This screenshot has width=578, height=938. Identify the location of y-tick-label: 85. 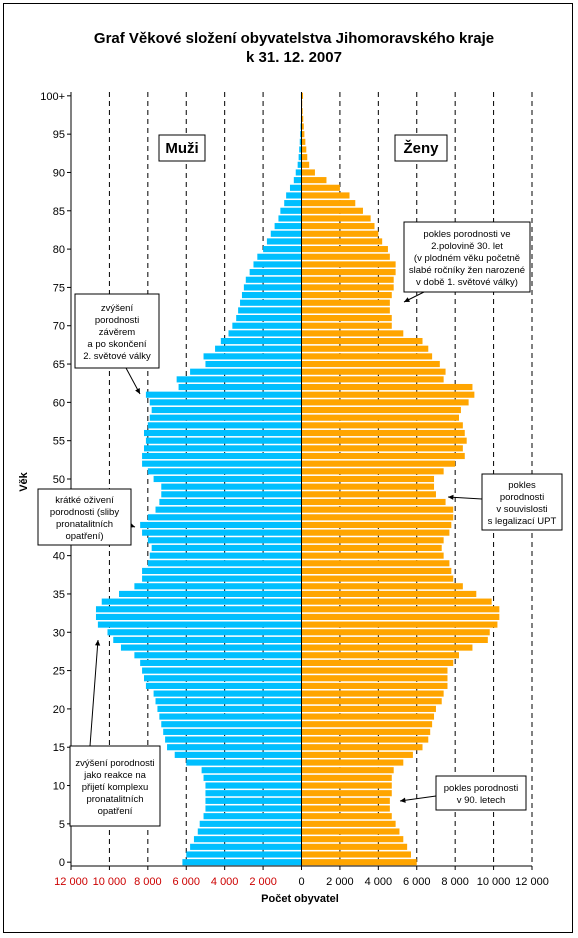
(59, 212).